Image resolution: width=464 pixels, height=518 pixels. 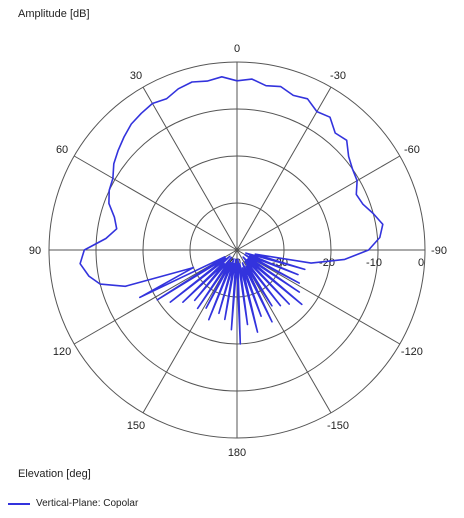 I want to click on angle-tick-label: 120, so click(x=62, y=352).